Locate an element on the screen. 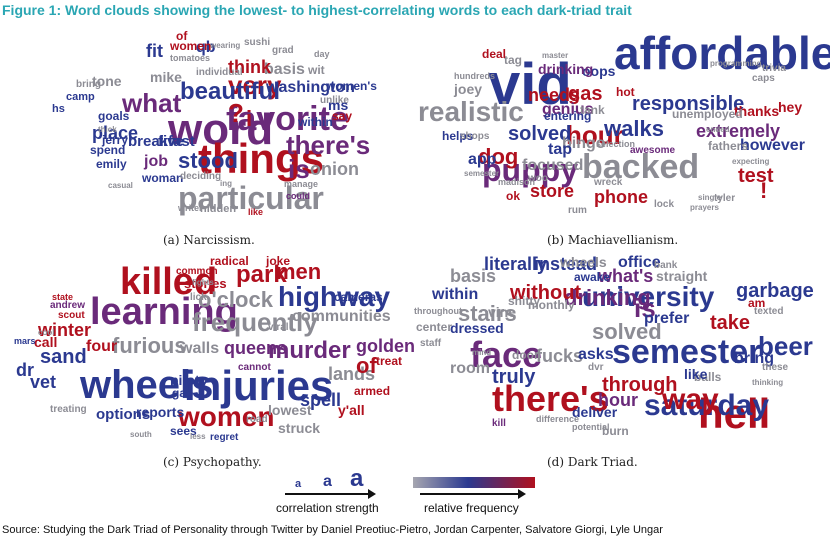  word-narcissism-51: i is located at coordinates (249, 118).